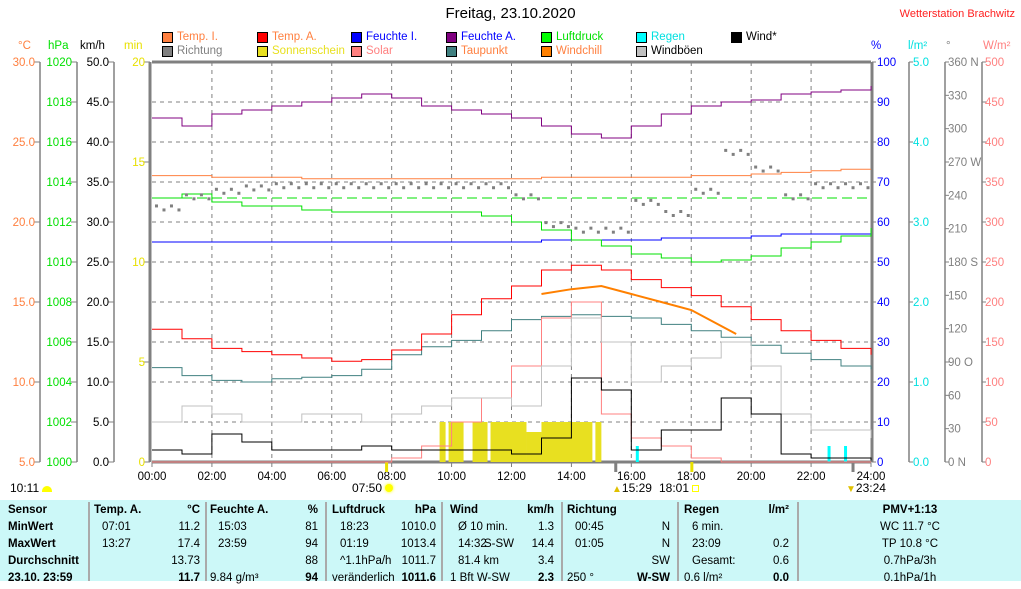  What do you see at coordinates (866, 488) in the screenshot?
I see `moonset: ▼23:24` at bounding box center [866, 488].